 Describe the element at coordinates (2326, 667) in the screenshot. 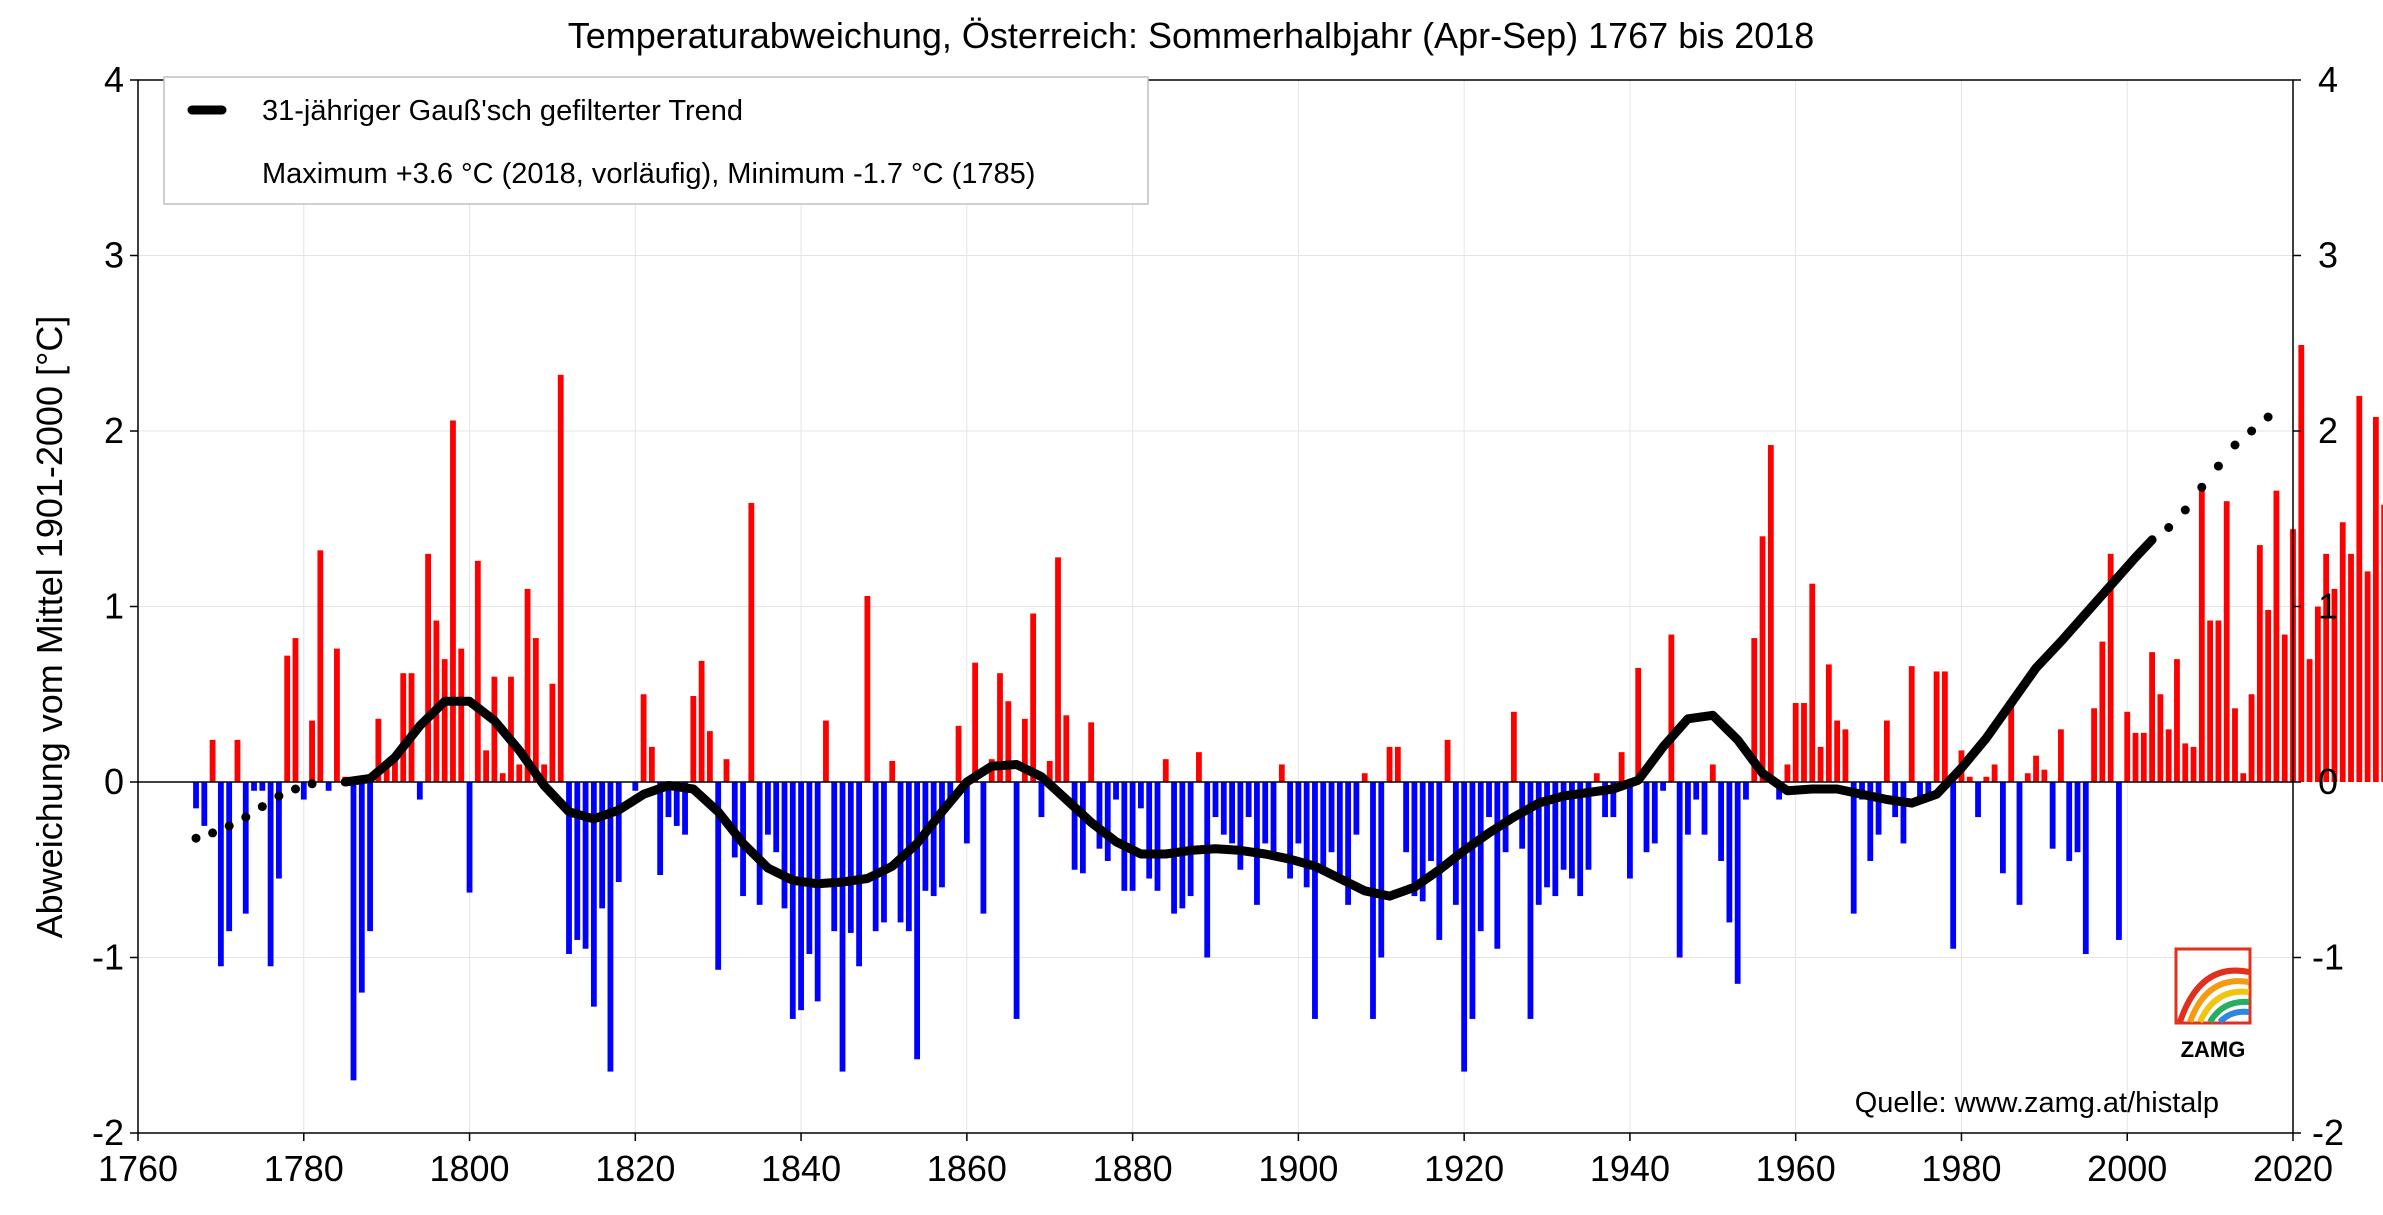

I see `bar-2024` at that location.